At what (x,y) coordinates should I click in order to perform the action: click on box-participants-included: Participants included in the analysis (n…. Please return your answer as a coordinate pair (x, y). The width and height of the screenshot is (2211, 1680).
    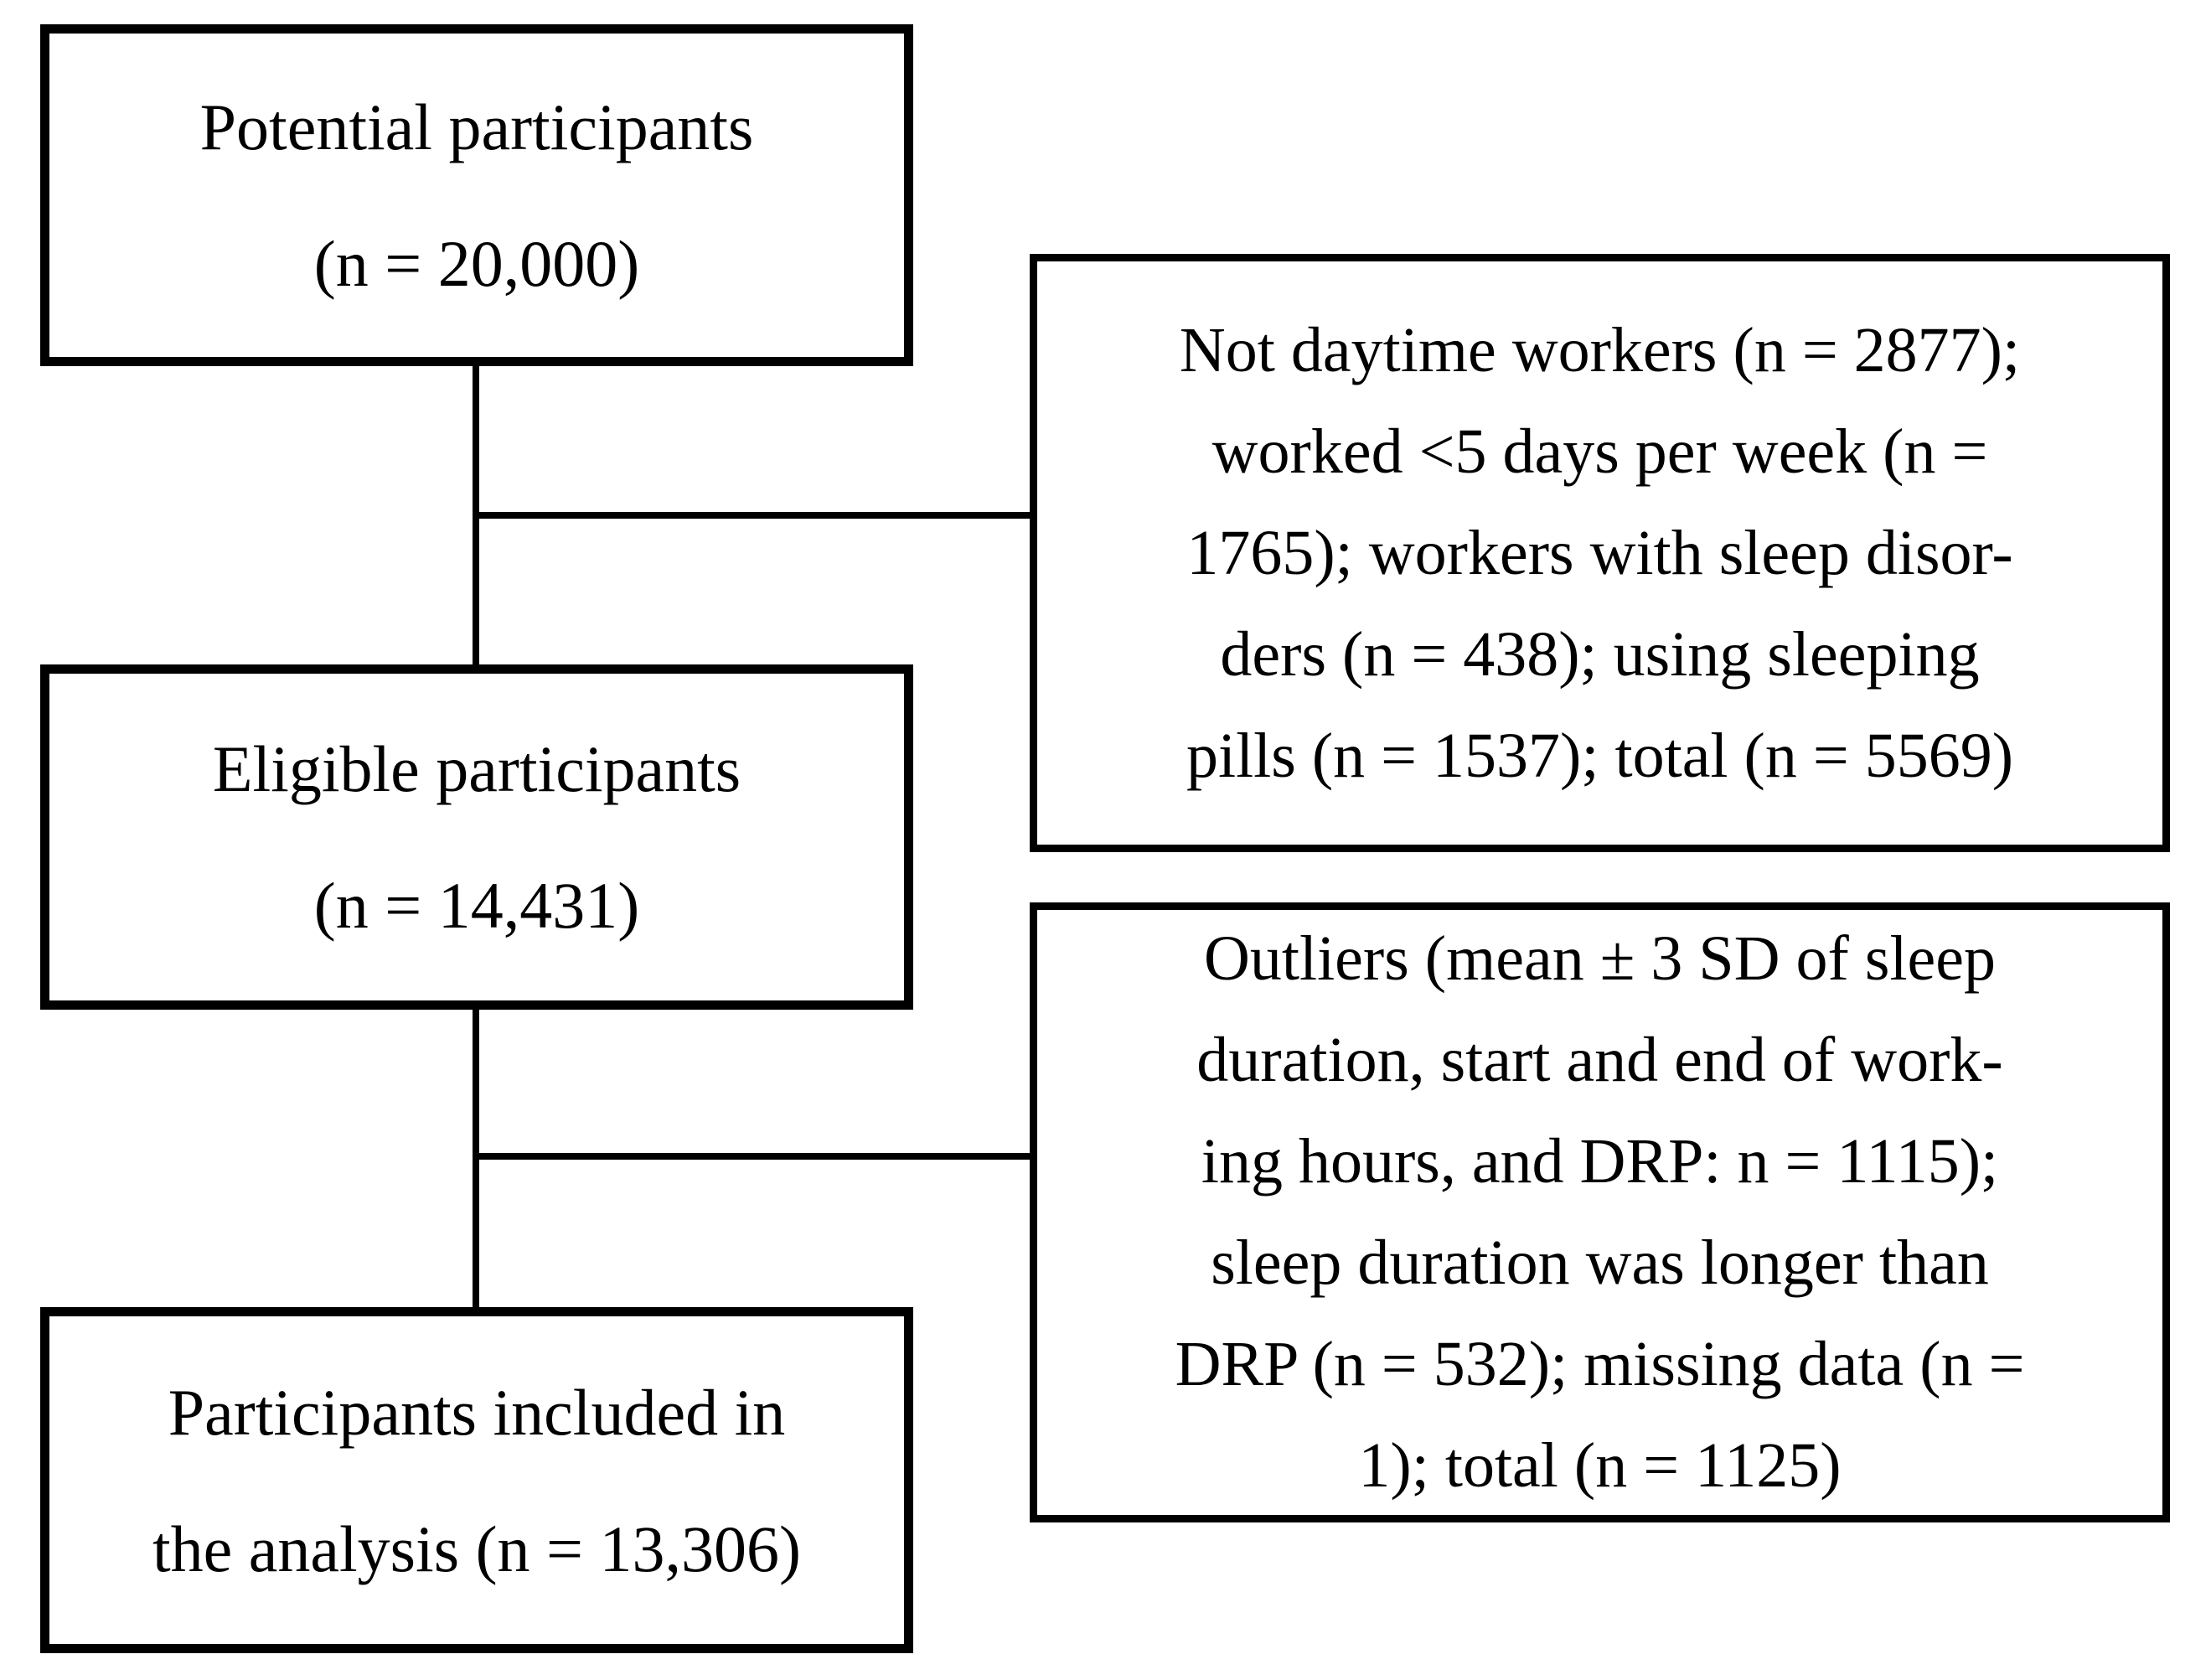
    Looking at the image, I should click on (476, 1480).